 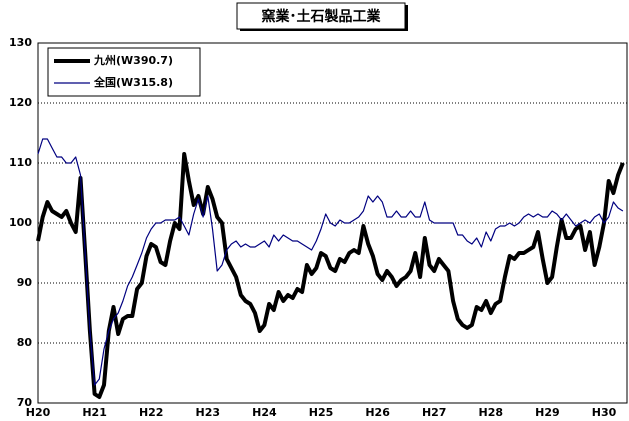 What do you see at coordinates (434, 412) in the screenshot?
I see `x-tick-label: H27` at bounding box center [434, 412].